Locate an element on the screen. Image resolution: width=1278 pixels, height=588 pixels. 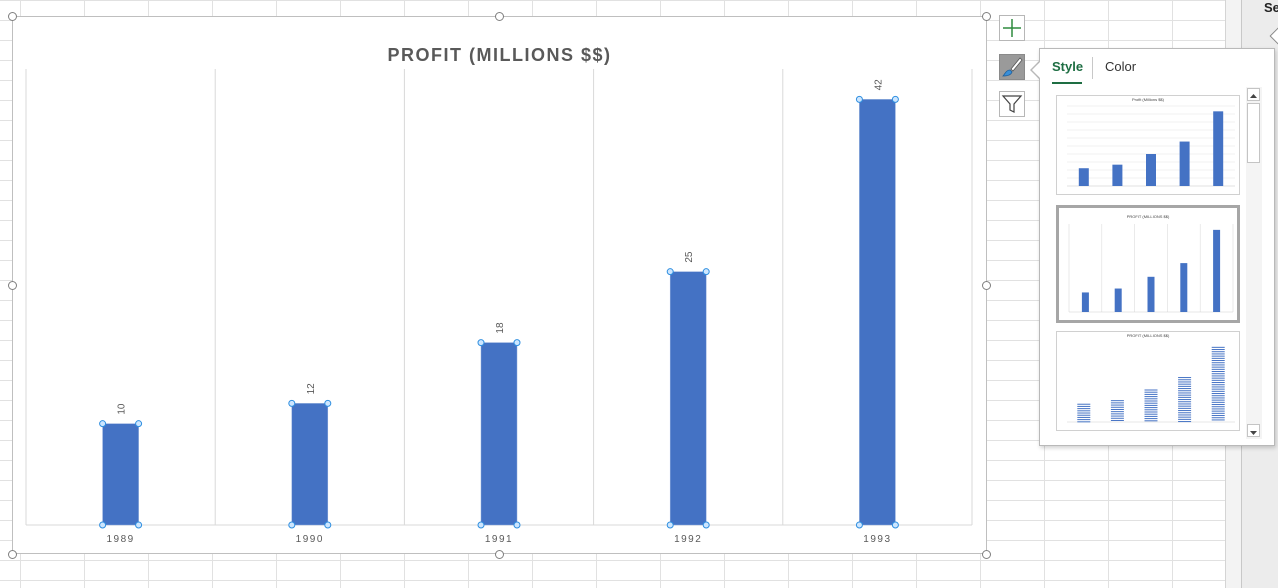
funnel-icon is located at coordinates (1012, 104).